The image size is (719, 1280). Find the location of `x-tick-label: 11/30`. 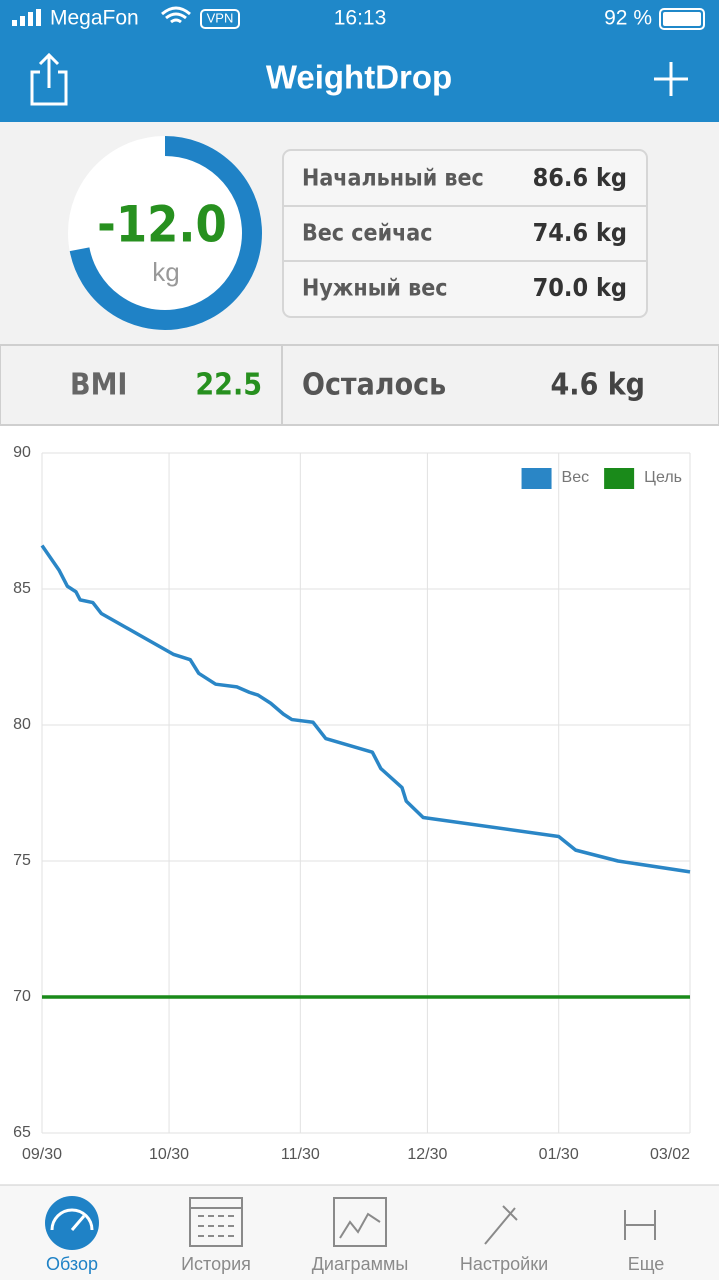

x-tick-label: 11/30 is located at coordinates (300, 1154).